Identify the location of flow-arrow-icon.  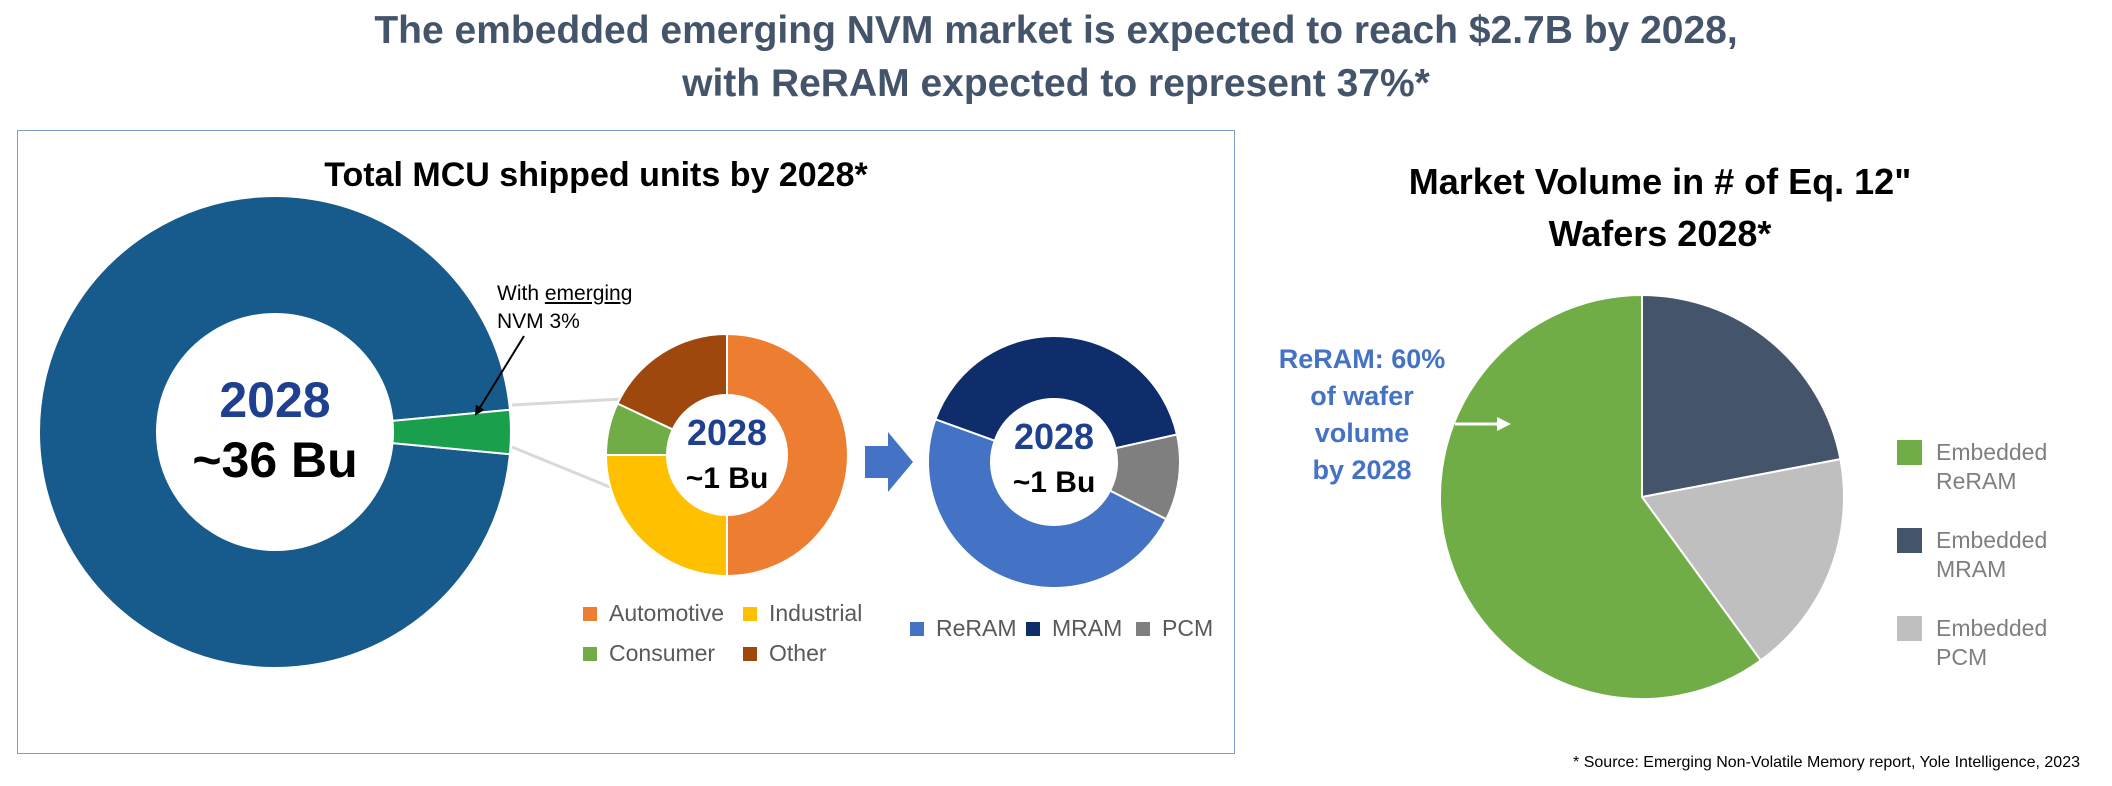
(889, 462).